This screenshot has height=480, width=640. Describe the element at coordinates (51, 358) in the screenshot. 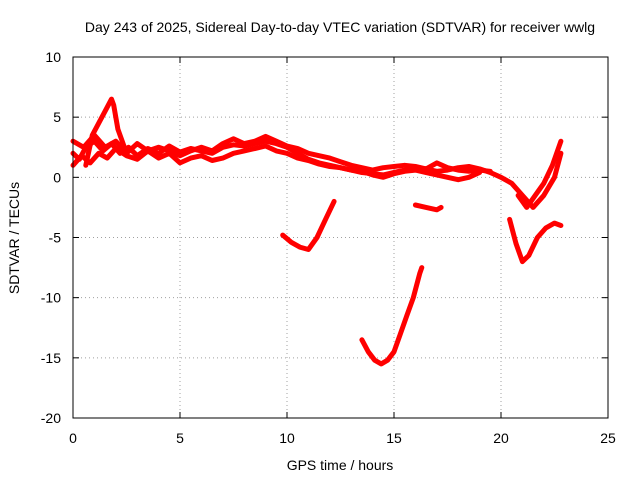

I see `y-tick-label: -15` at that location.